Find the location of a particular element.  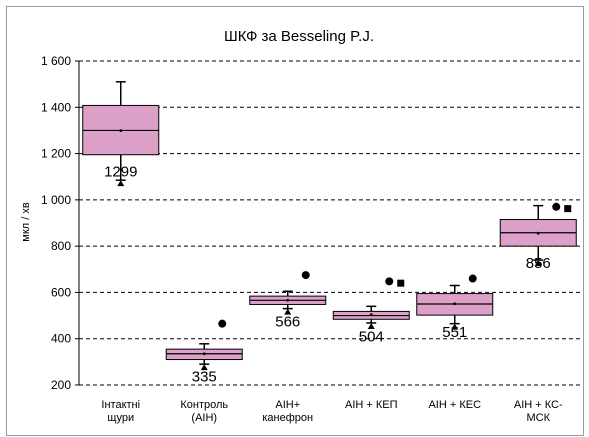

category-label-line: канефрон is located at coordinates (287, 418).